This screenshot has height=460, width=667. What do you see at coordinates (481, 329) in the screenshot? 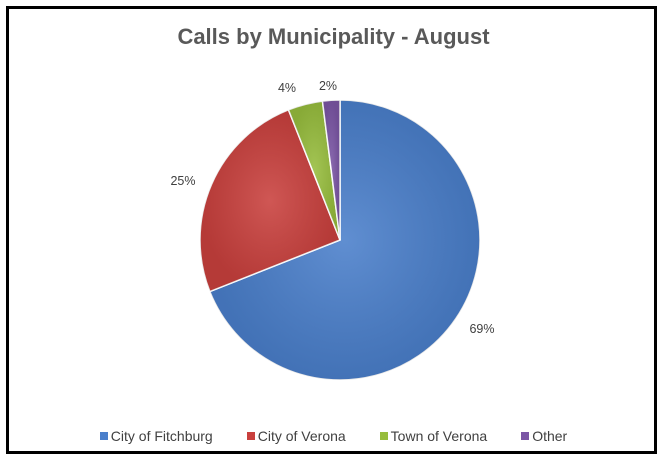
I see `data-label: 69%` at bounding box center [481, 329].